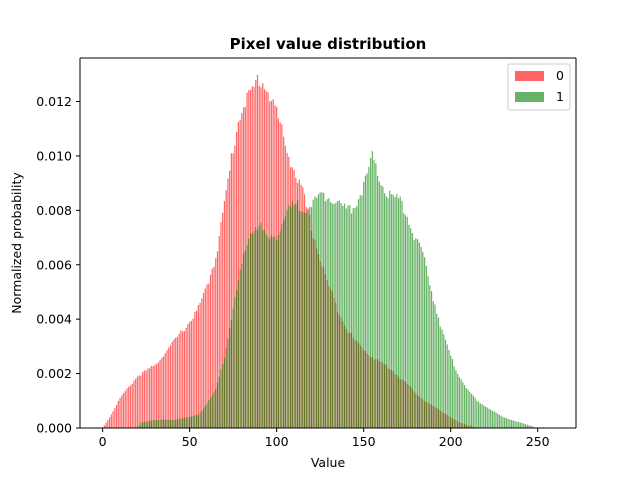  Describe the element at coordinates (54, 373) in the screenshot. I see `y-tick-label-1: 0.002` at that location.